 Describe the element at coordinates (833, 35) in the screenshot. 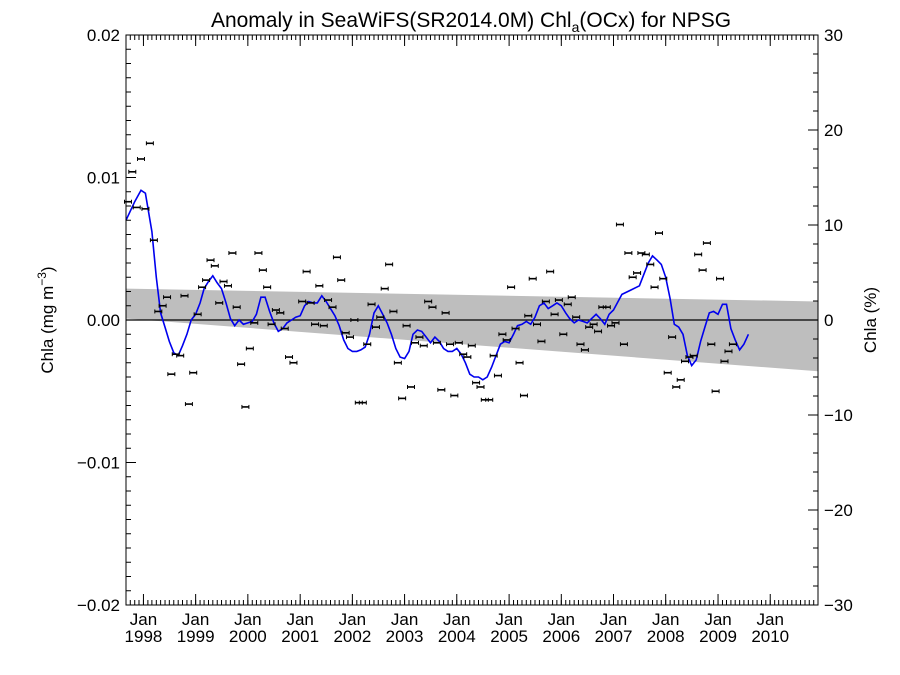

I see `y2-tick-label: 30` at that location.